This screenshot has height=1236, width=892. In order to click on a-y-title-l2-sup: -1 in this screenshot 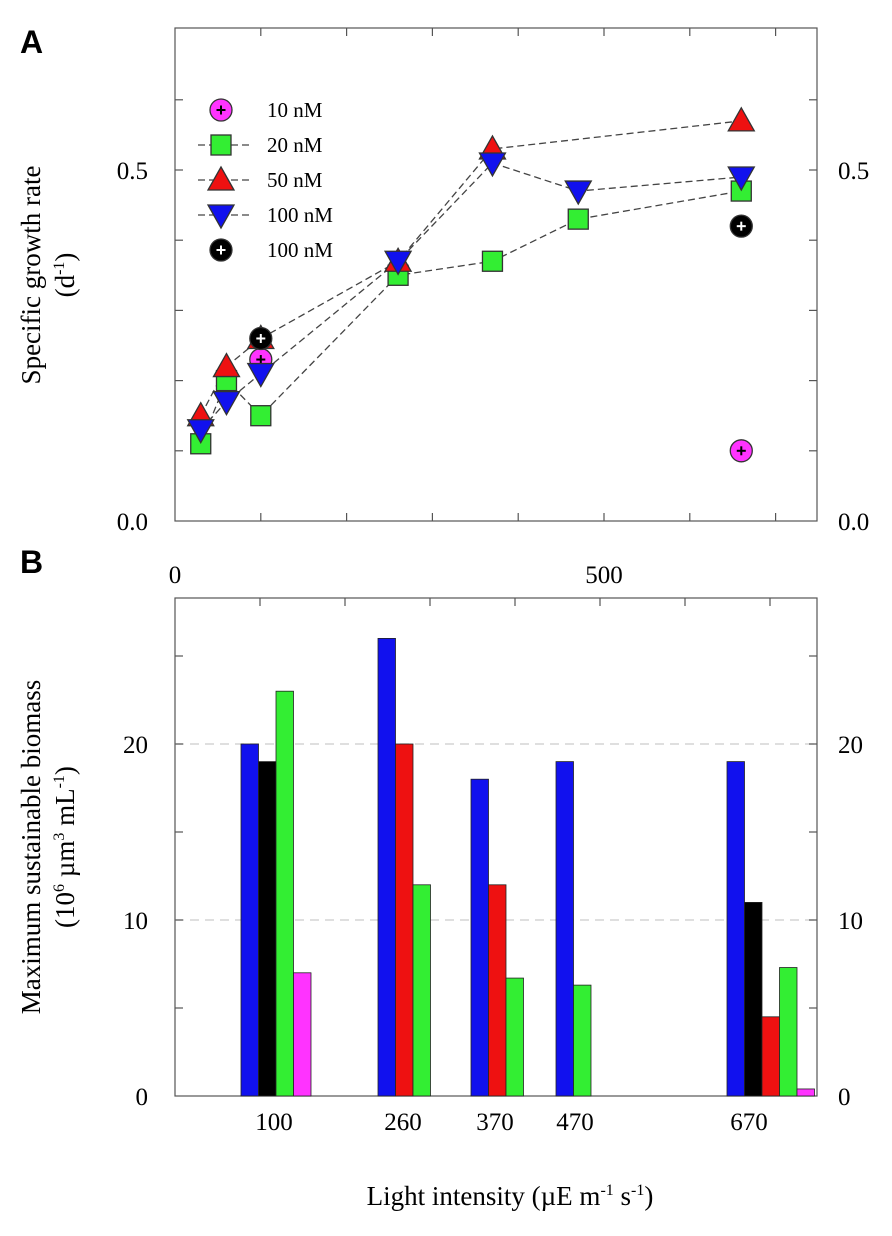, I will do `click(59, 268)`.